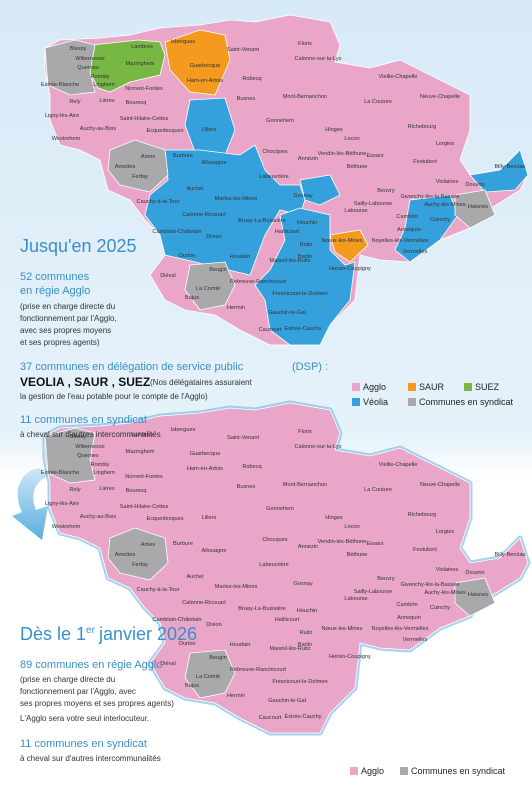 This screenshot has height=800, width=532. I want to click on commune-label: Lillers, so click(209, 130).